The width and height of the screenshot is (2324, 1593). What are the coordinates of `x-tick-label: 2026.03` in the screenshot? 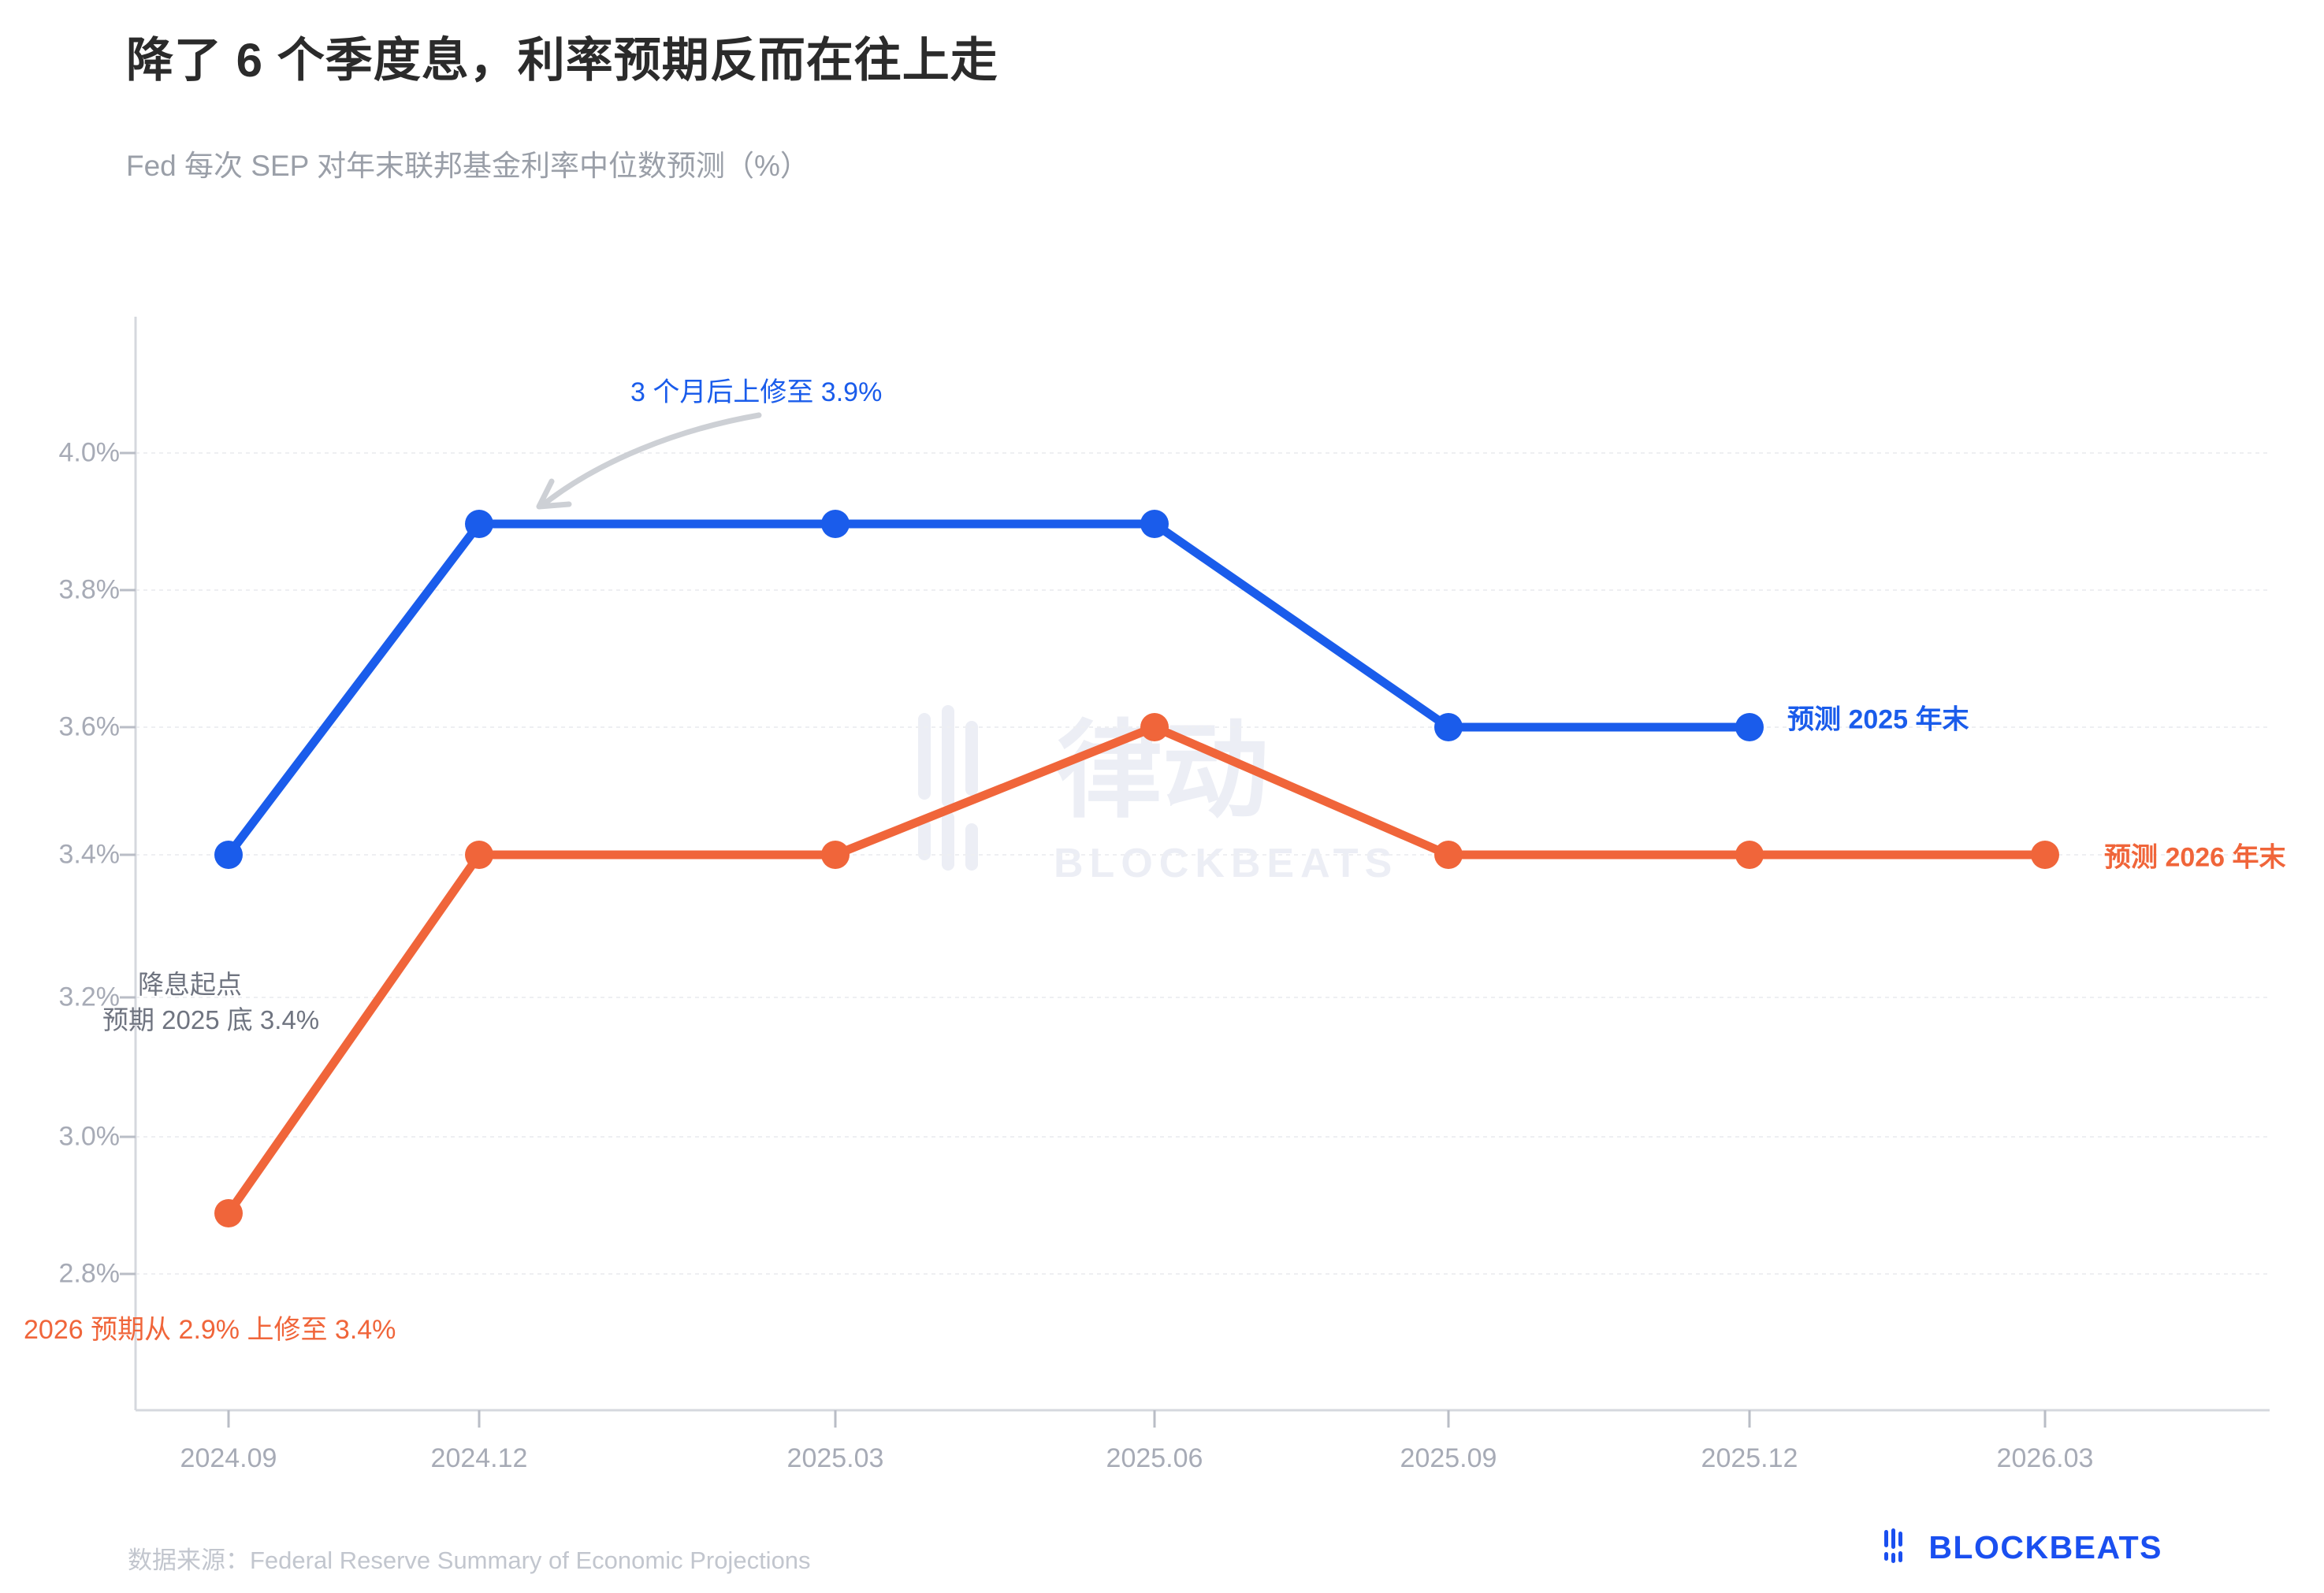 It's located at (2045, 1458).